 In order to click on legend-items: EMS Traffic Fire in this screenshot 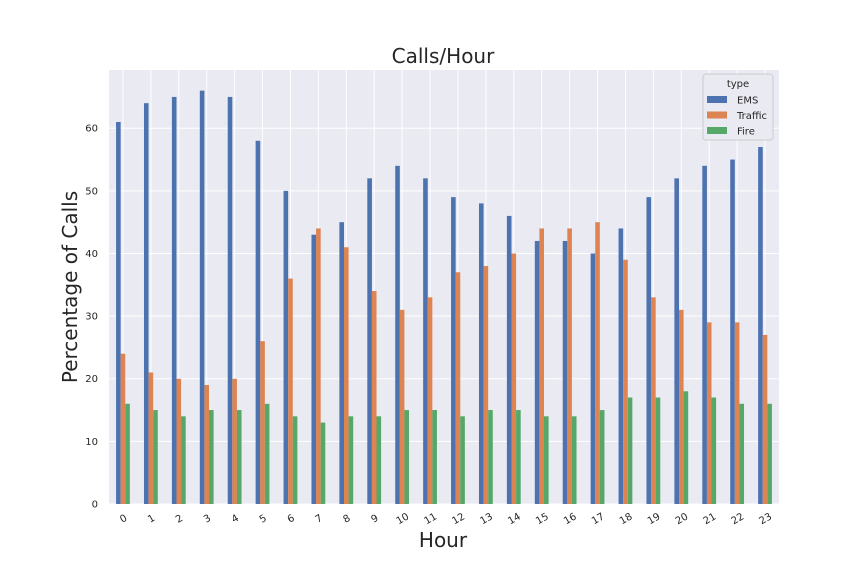, I will do `click(737, 117)`.